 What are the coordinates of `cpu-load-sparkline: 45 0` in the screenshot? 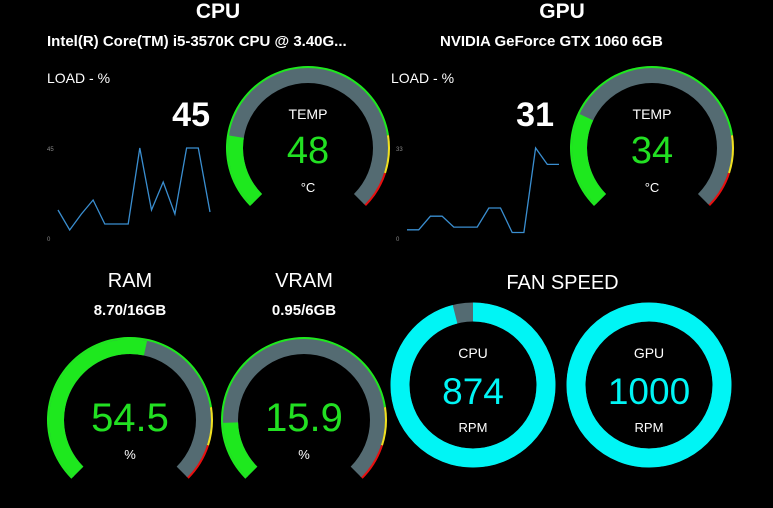 It's located at (129, 195).